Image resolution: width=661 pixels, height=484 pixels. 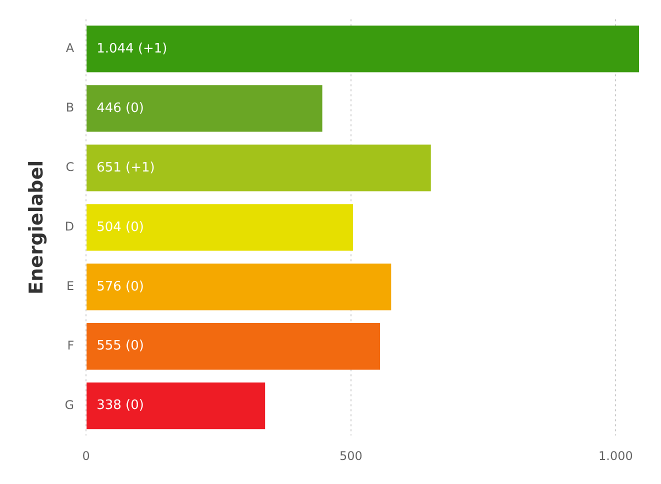 I want to click on data-label: 338 (0), so click(x=120, y=406).